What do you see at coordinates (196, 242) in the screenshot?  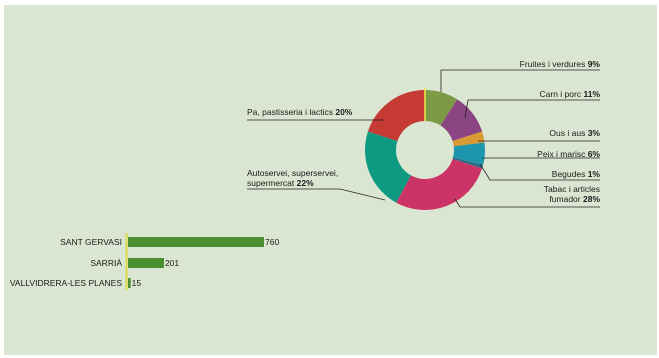 I see `bar-sant-gervasi` at bounding box center [196, 242].